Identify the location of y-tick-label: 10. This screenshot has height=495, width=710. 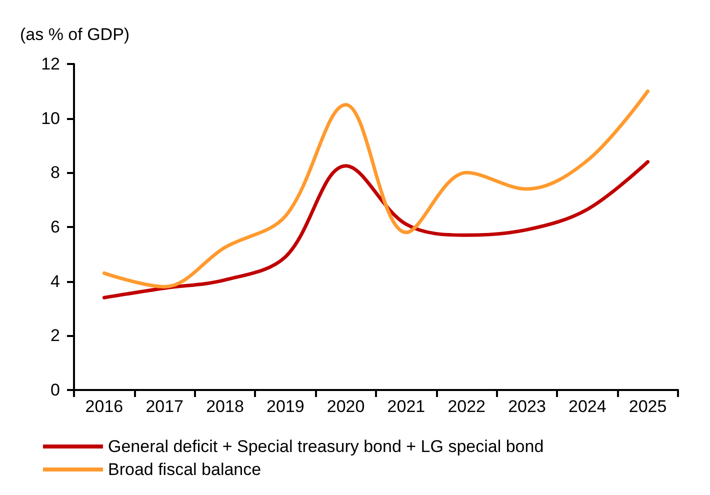
(50, 118).